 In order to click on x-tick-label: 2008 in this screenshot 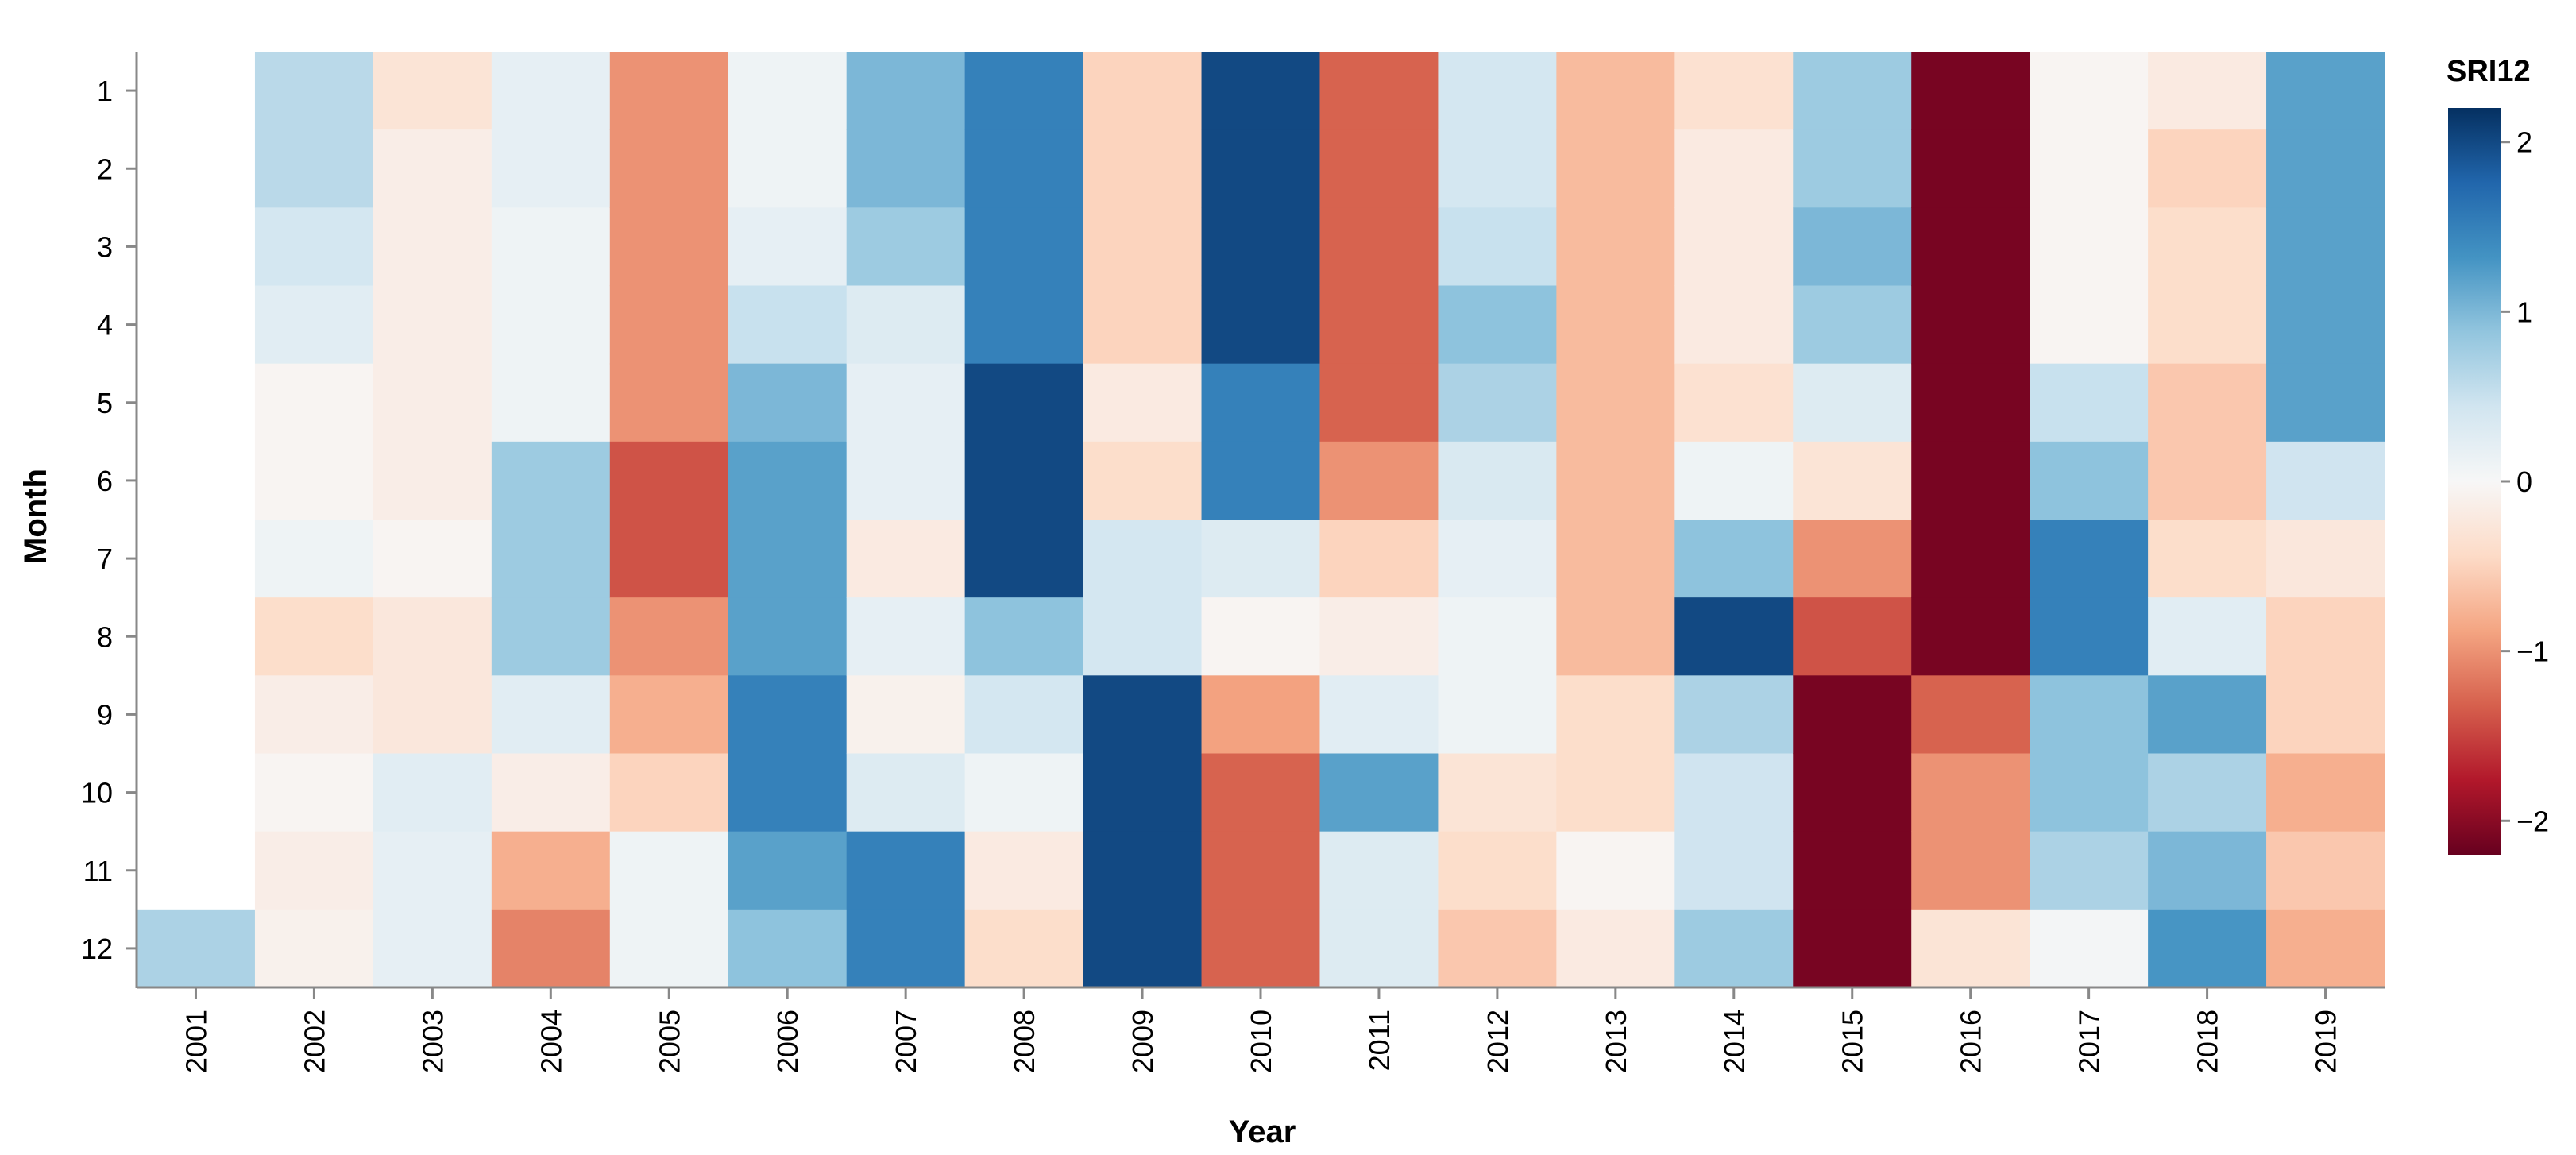, I will do `click(1024, 1041)`.